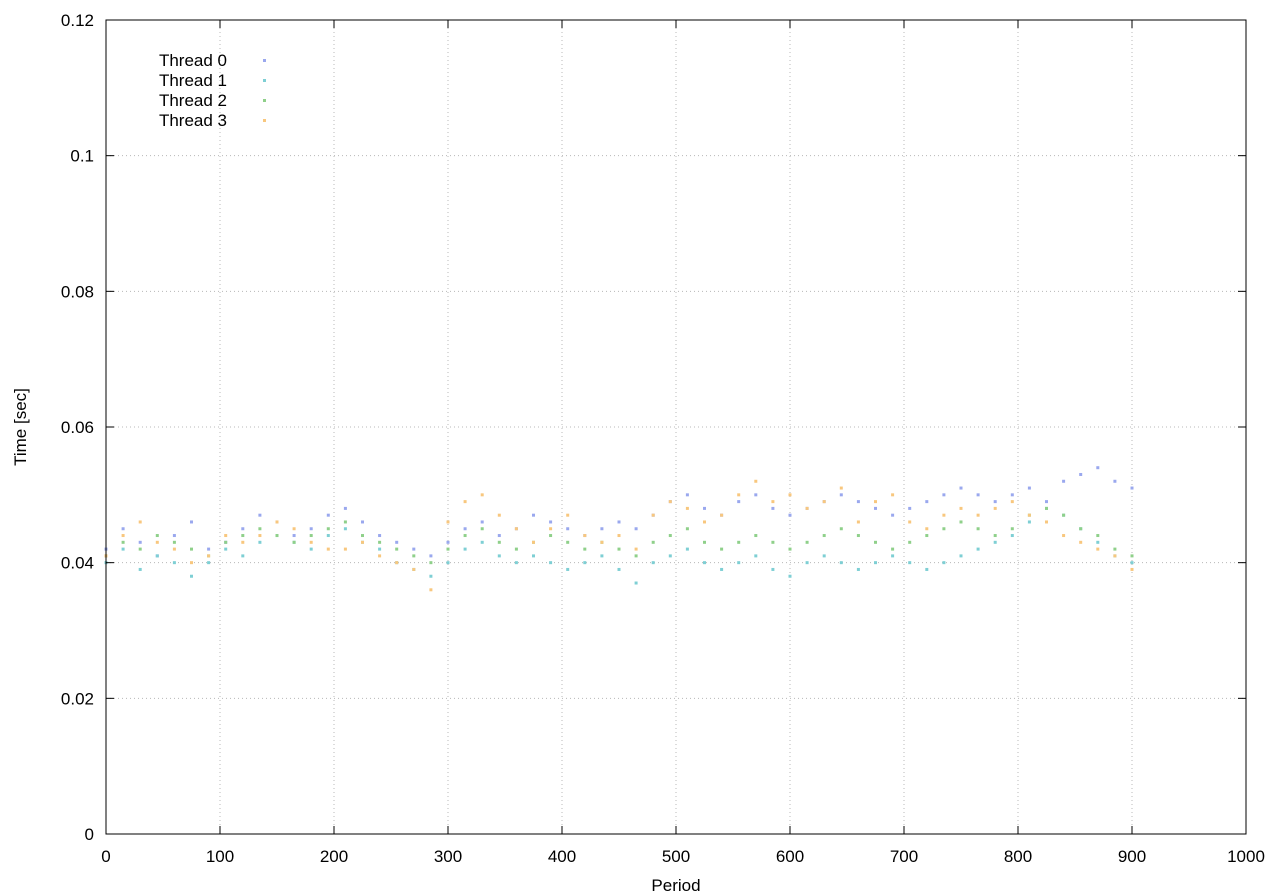 This screenshot has height=896, width=1280. Describe the element at coordinates (89, 834) in the screenshot. I see `y-tick-label: 0` at that location.